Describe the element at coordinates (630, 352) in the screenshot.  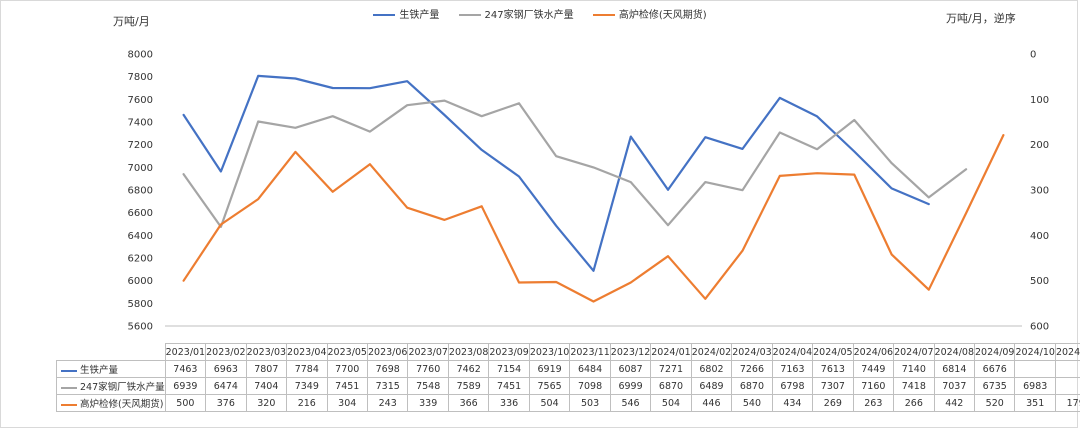
I see `category-label: 2023/12` at that location.